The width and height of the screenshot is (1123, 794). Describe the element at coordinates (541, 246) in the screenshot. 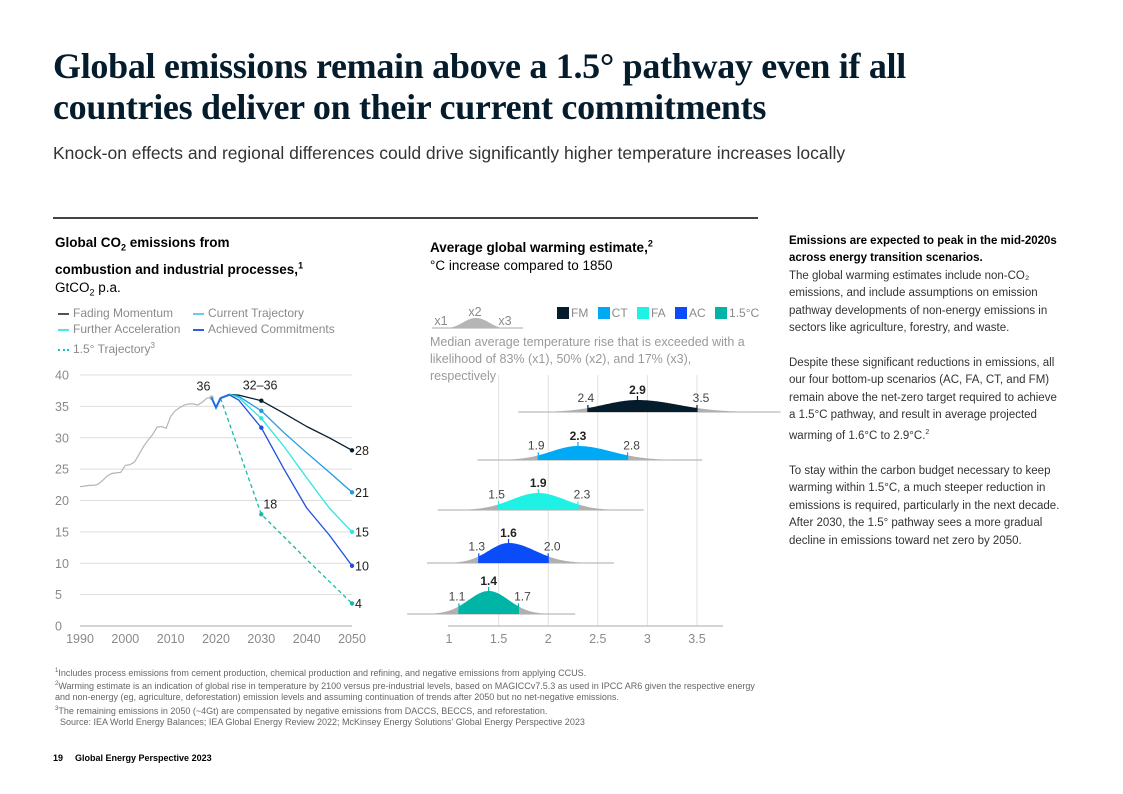

I see `warming-chart-title: Average global warming estimate,2` at that location.